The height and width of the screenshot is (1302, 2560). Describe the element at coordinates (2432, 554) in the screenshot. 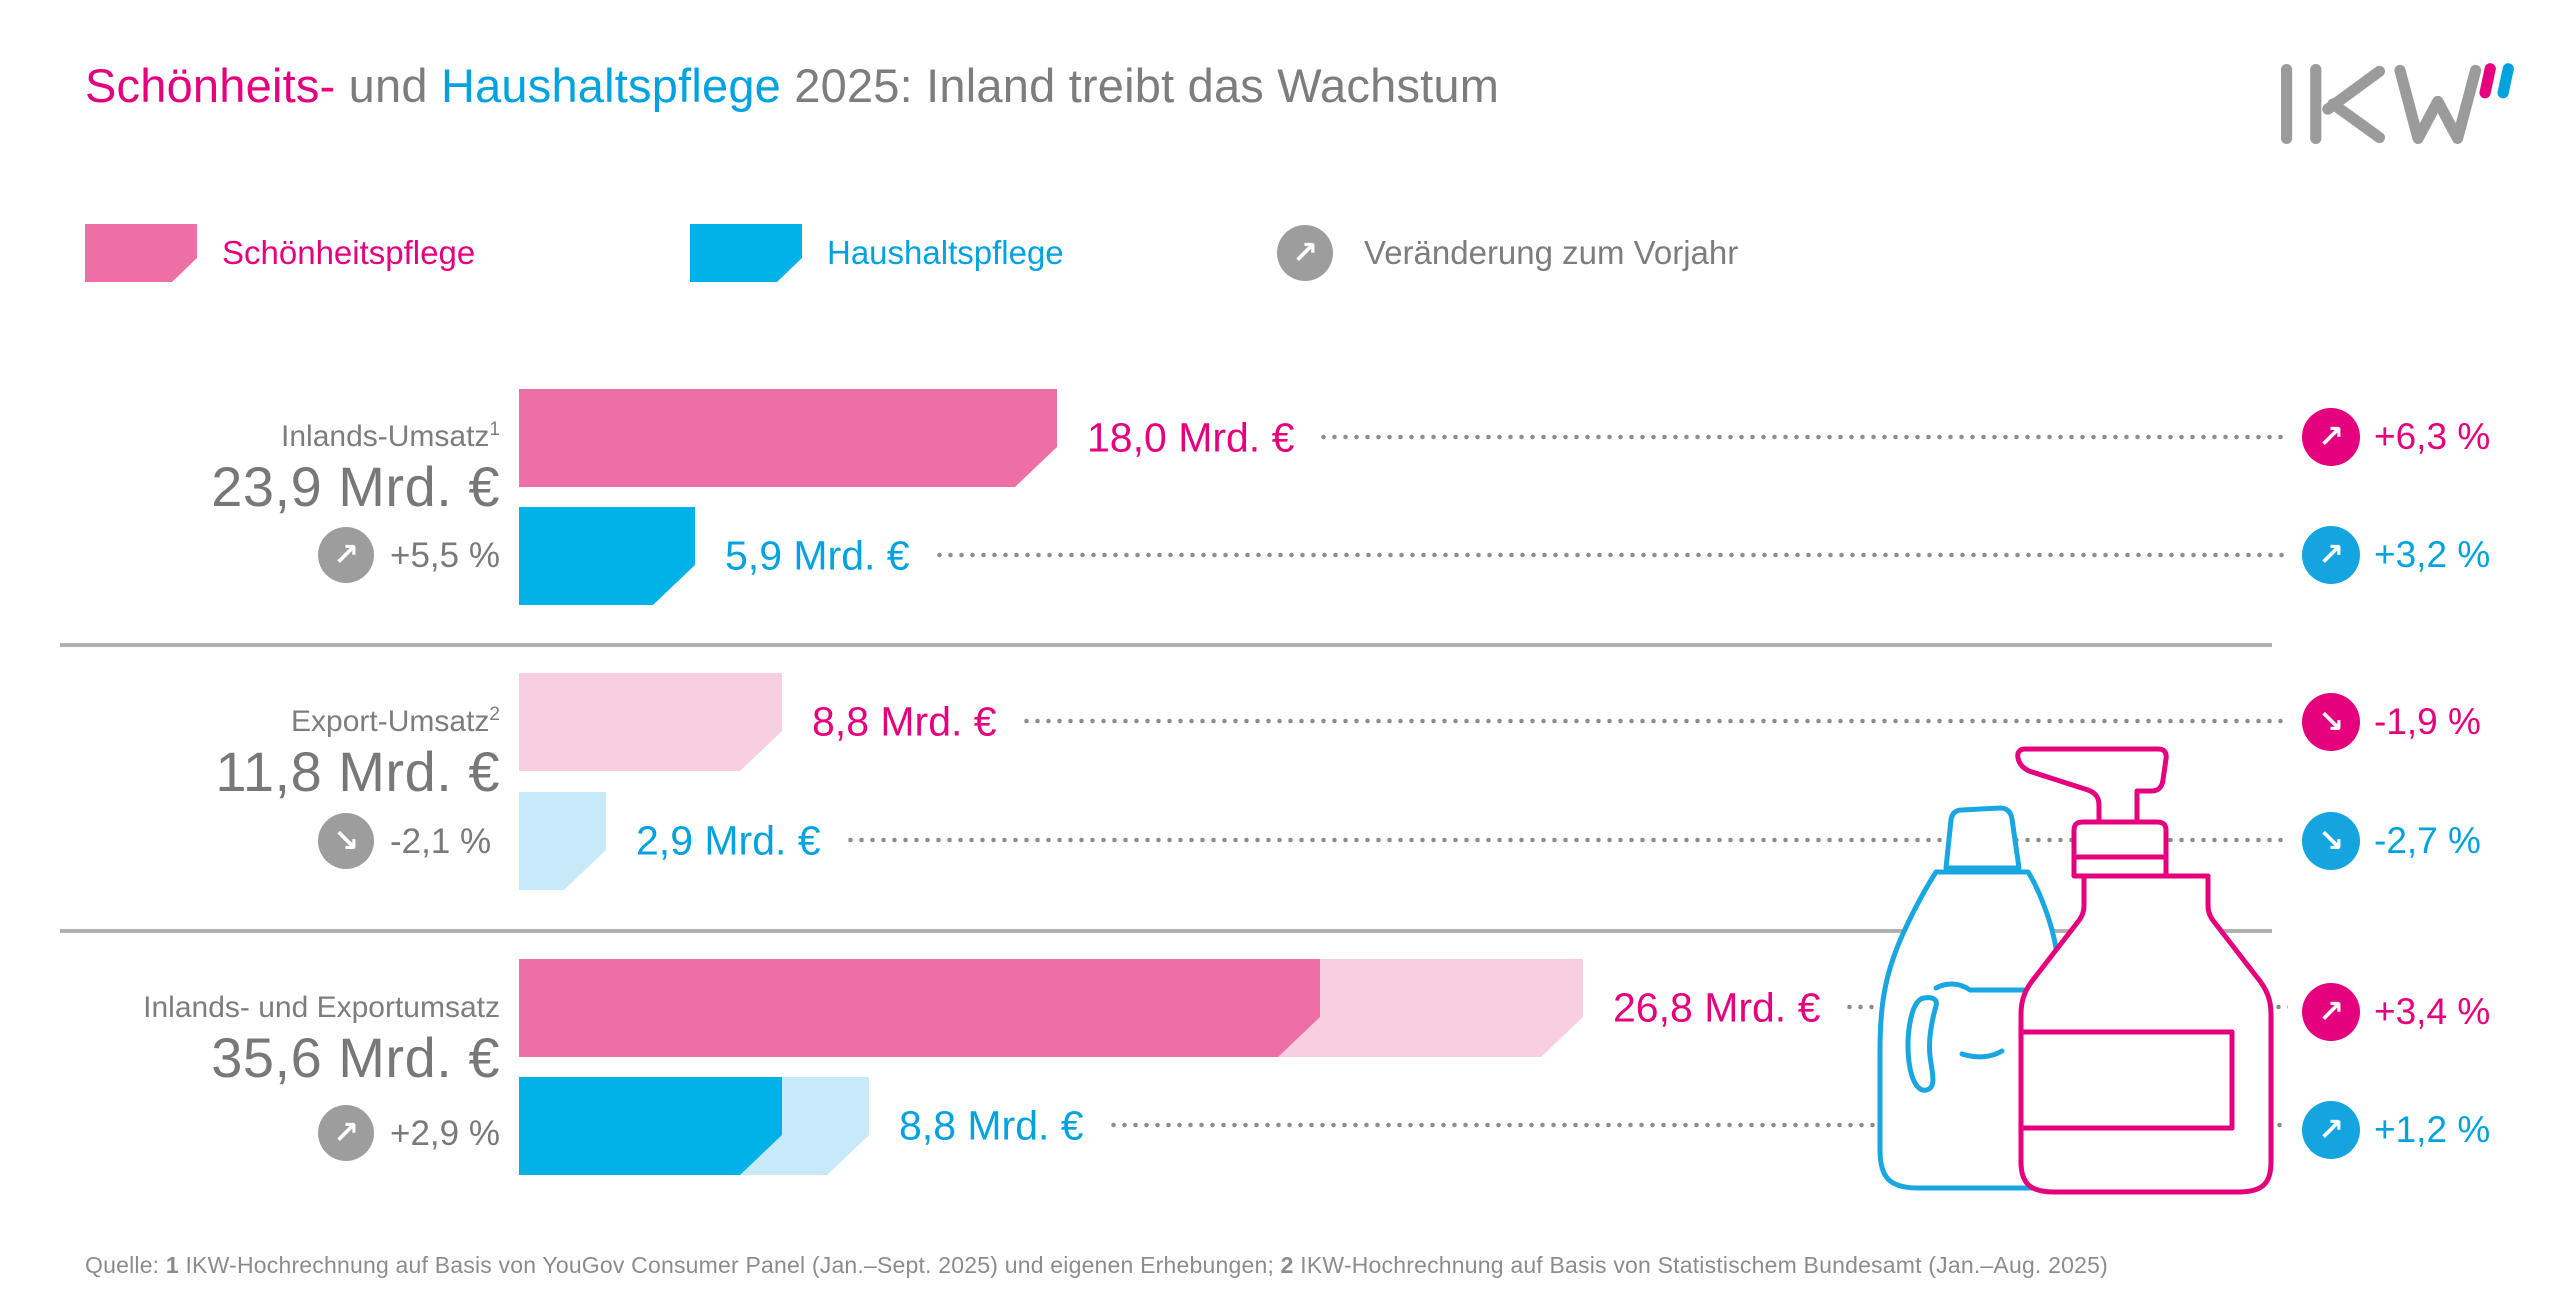

I see `change-pct-household-inland: +3,2 %` at that location.